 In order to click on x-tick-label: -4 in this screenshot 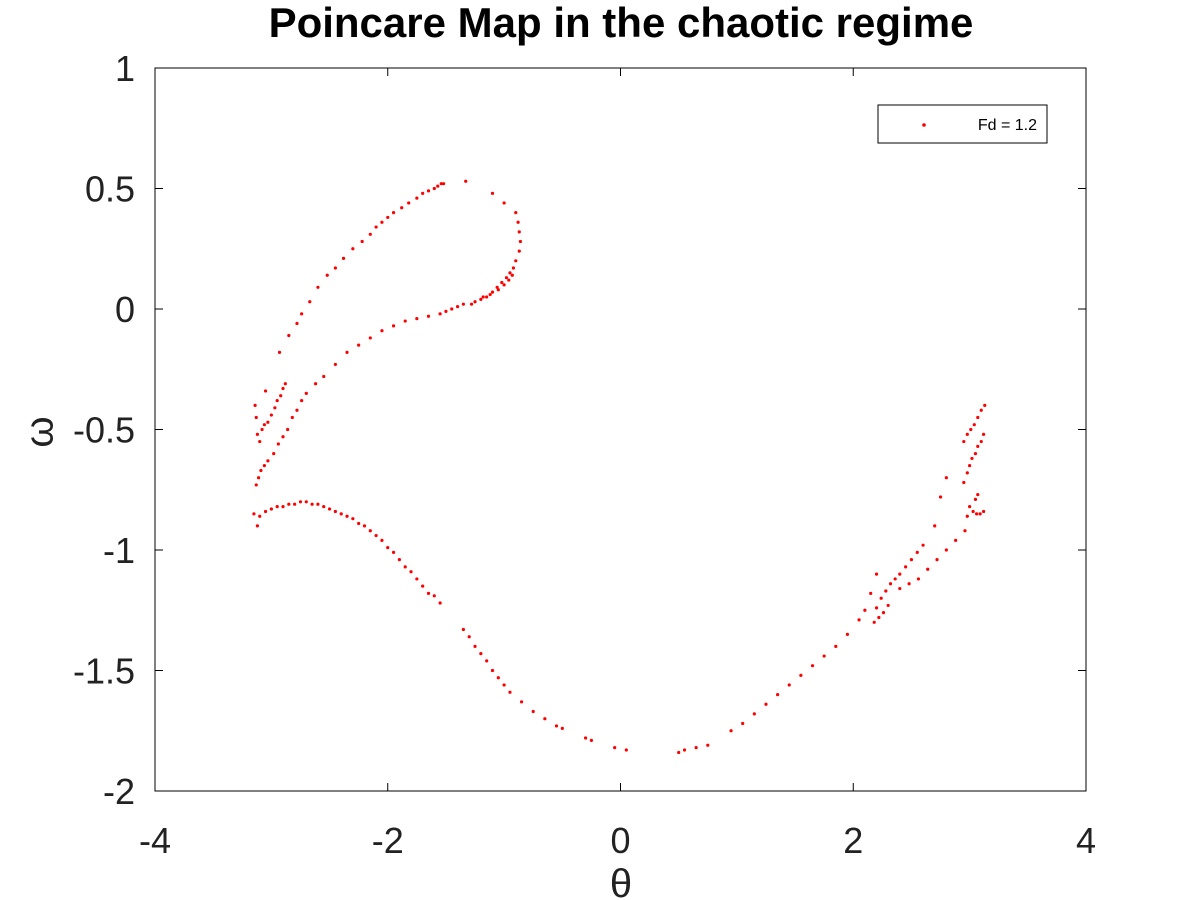, I will do `click(155, 840)`.